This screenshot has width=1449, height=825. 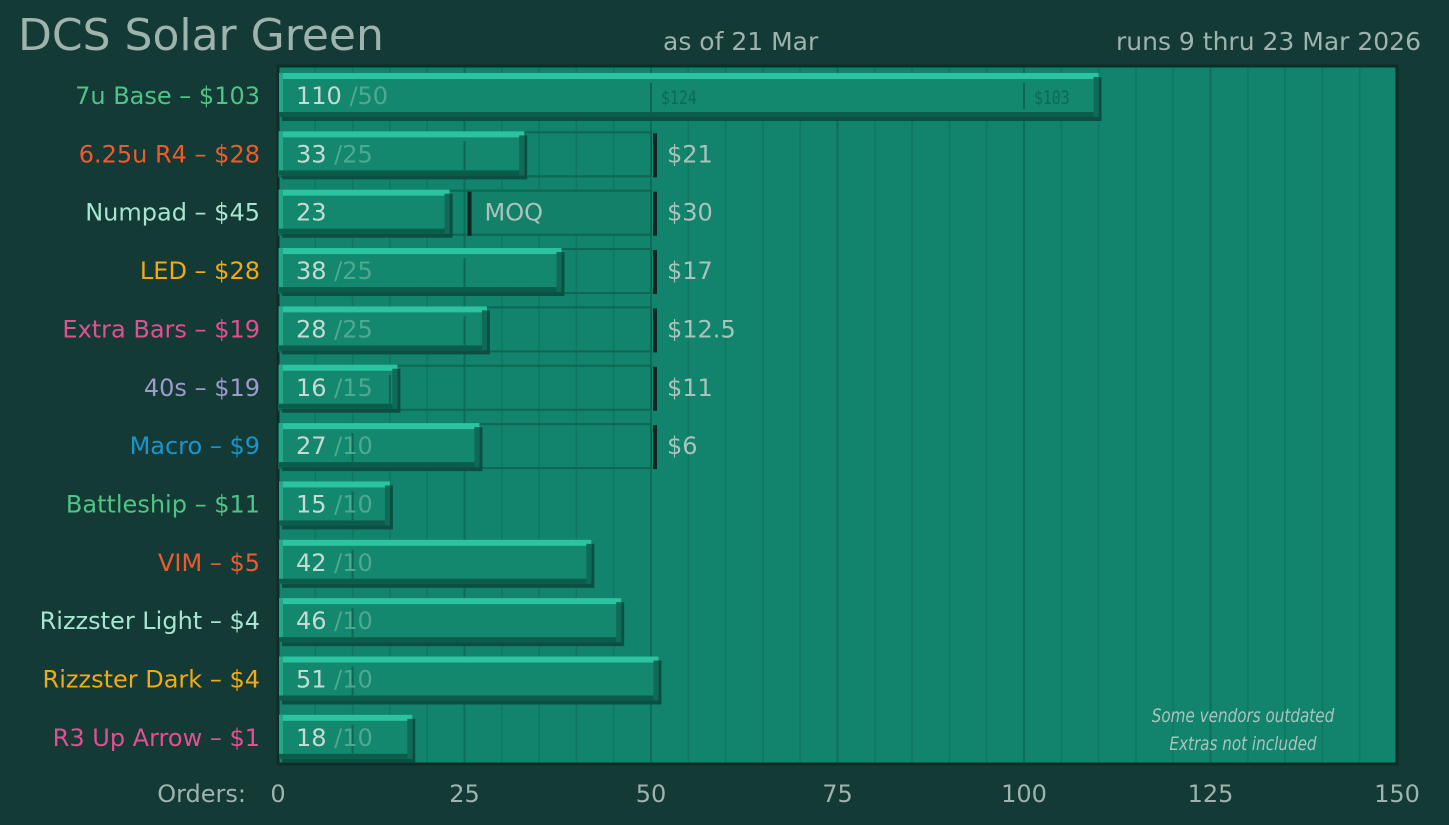 I want to click on orders-value-label: 28 /25, so click(x=334, y=329).